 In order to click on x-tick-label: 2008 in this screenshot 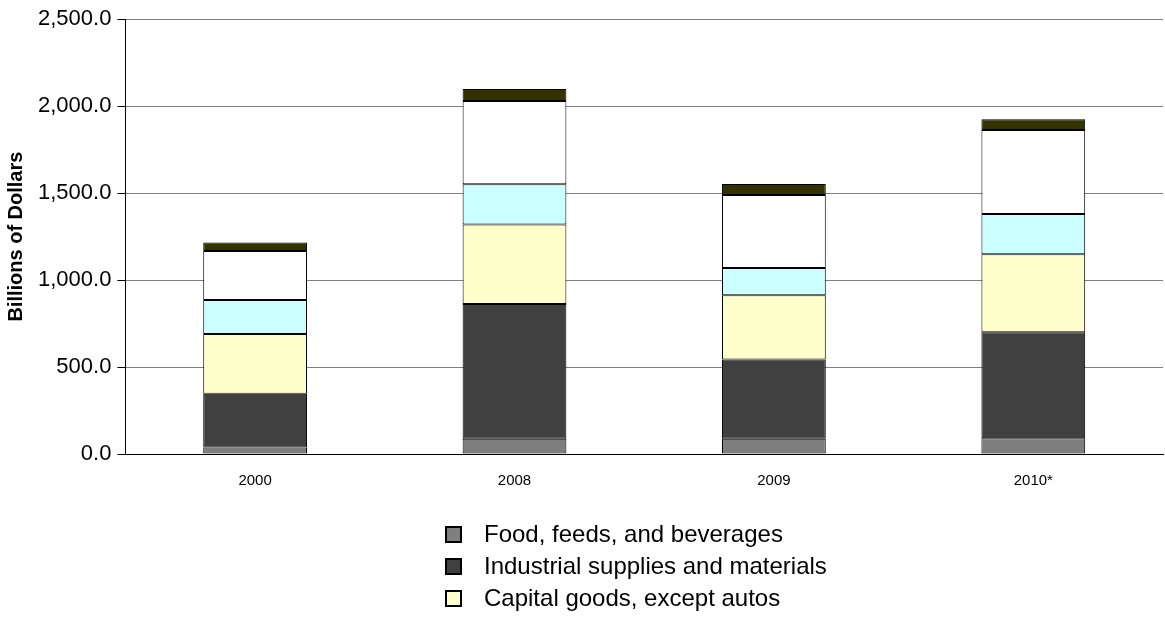, I will do `click(514, 480)`.